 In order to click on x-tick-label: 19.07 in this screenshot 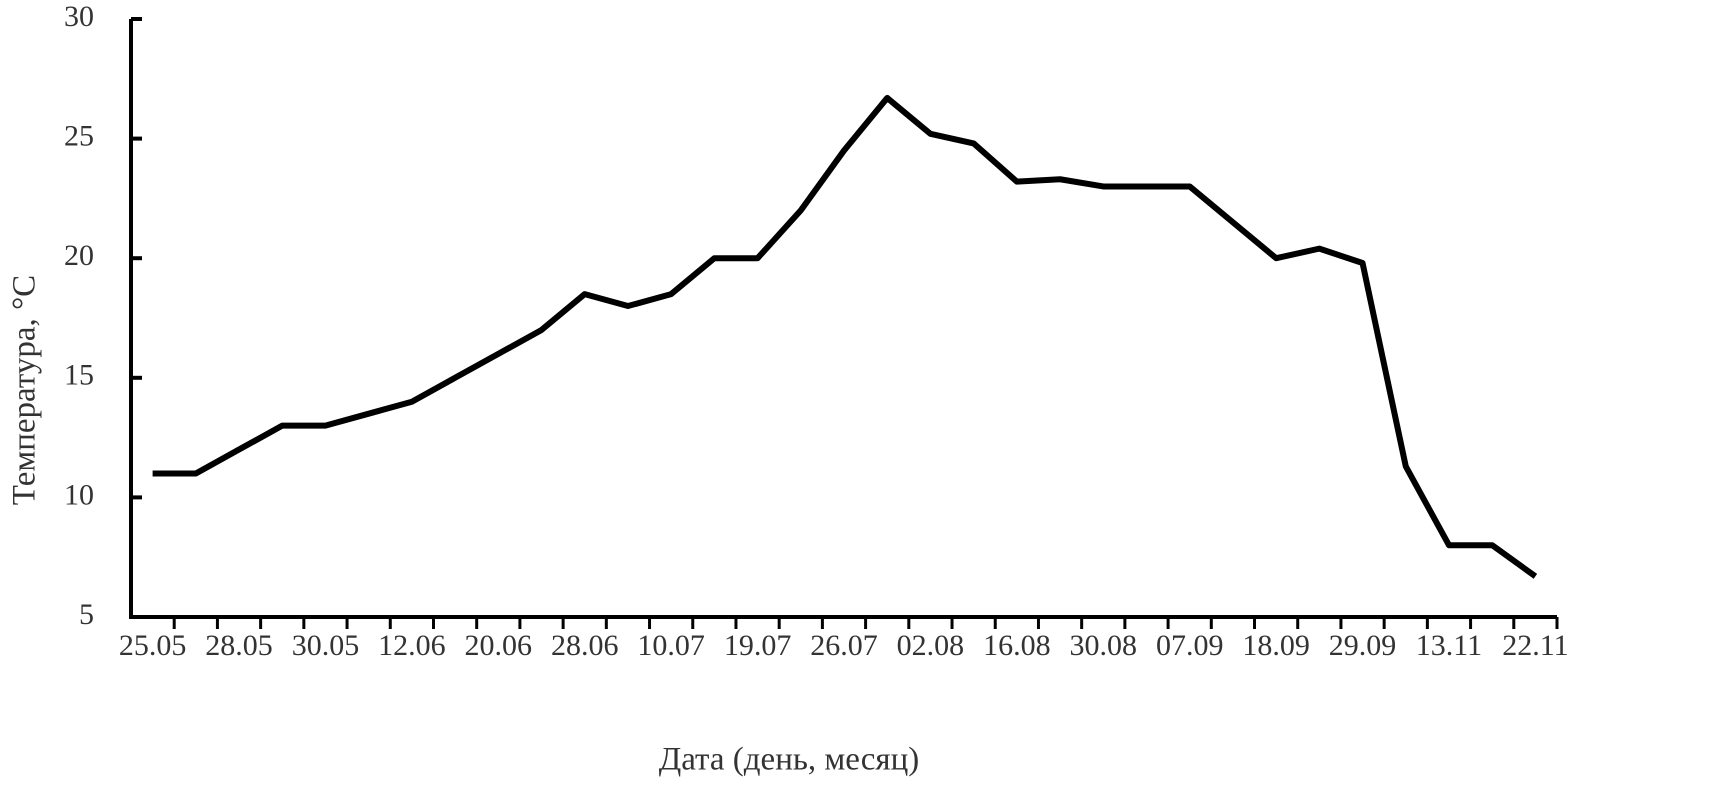, I will do `click(758, 645)`.